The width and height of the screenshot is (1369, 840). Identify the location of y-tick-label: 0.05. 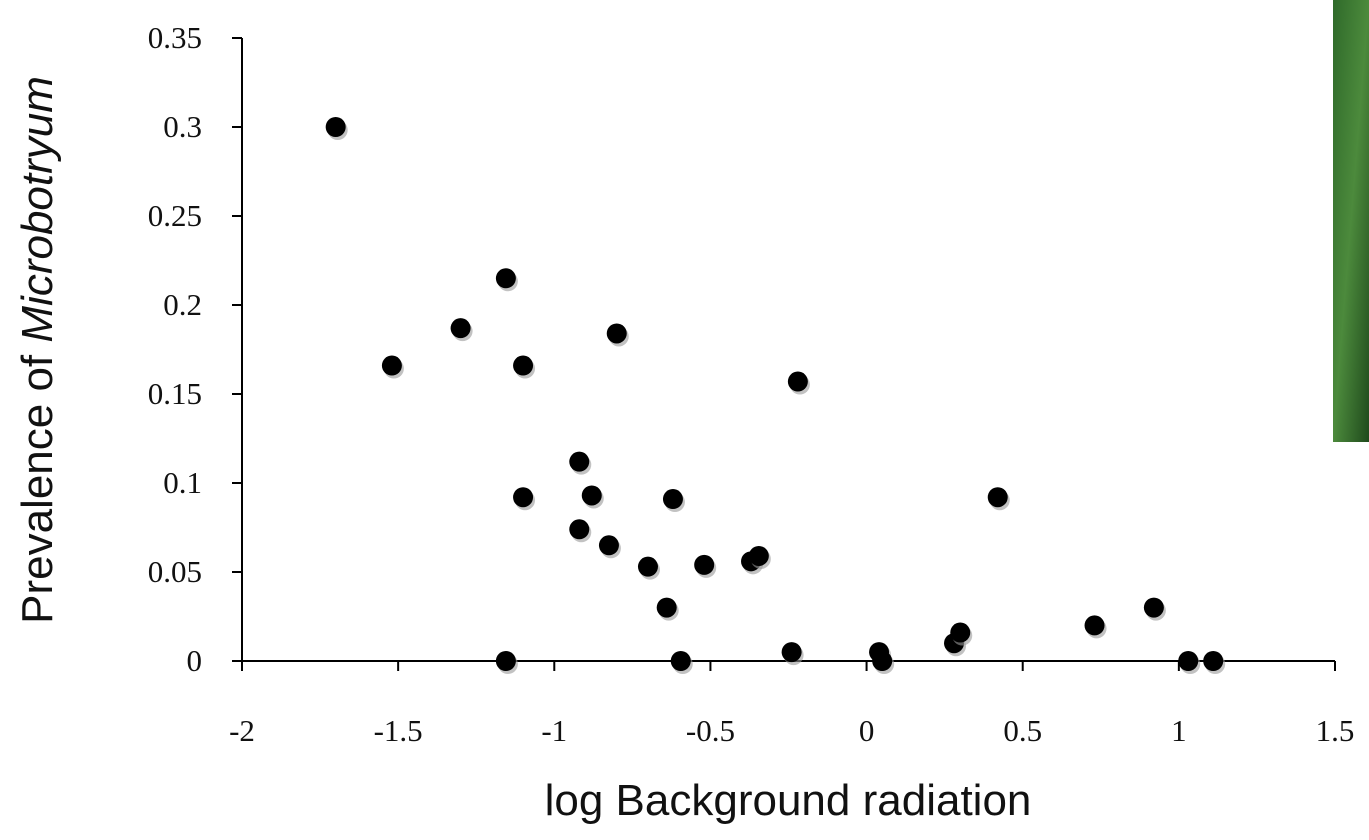
(175, 571).